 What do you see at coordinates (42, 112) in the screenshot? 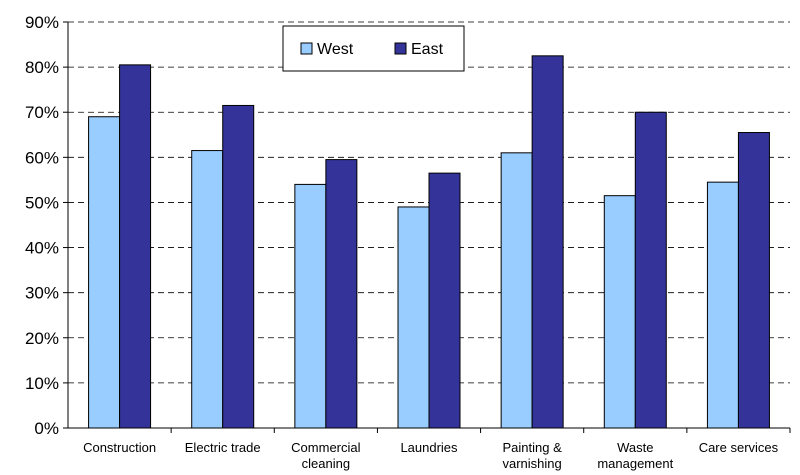
I see `y-tick-label: 70%` at bounding box center [42, 112].